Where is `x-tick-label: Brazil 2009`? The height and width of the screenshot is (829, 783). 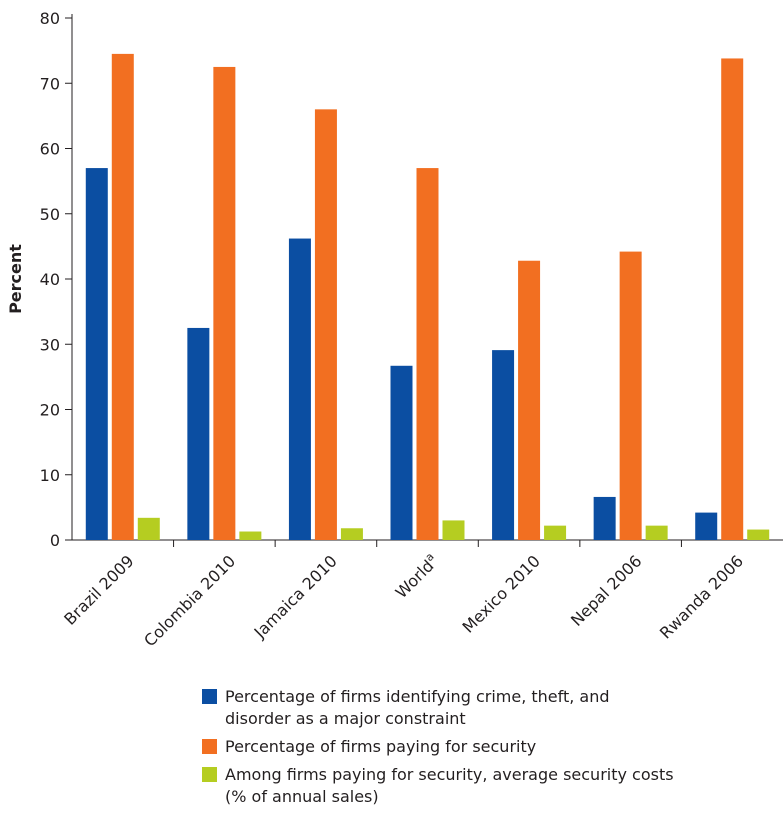
x-tick-label: Brazil 2009 is located at coordinates (98, 589).